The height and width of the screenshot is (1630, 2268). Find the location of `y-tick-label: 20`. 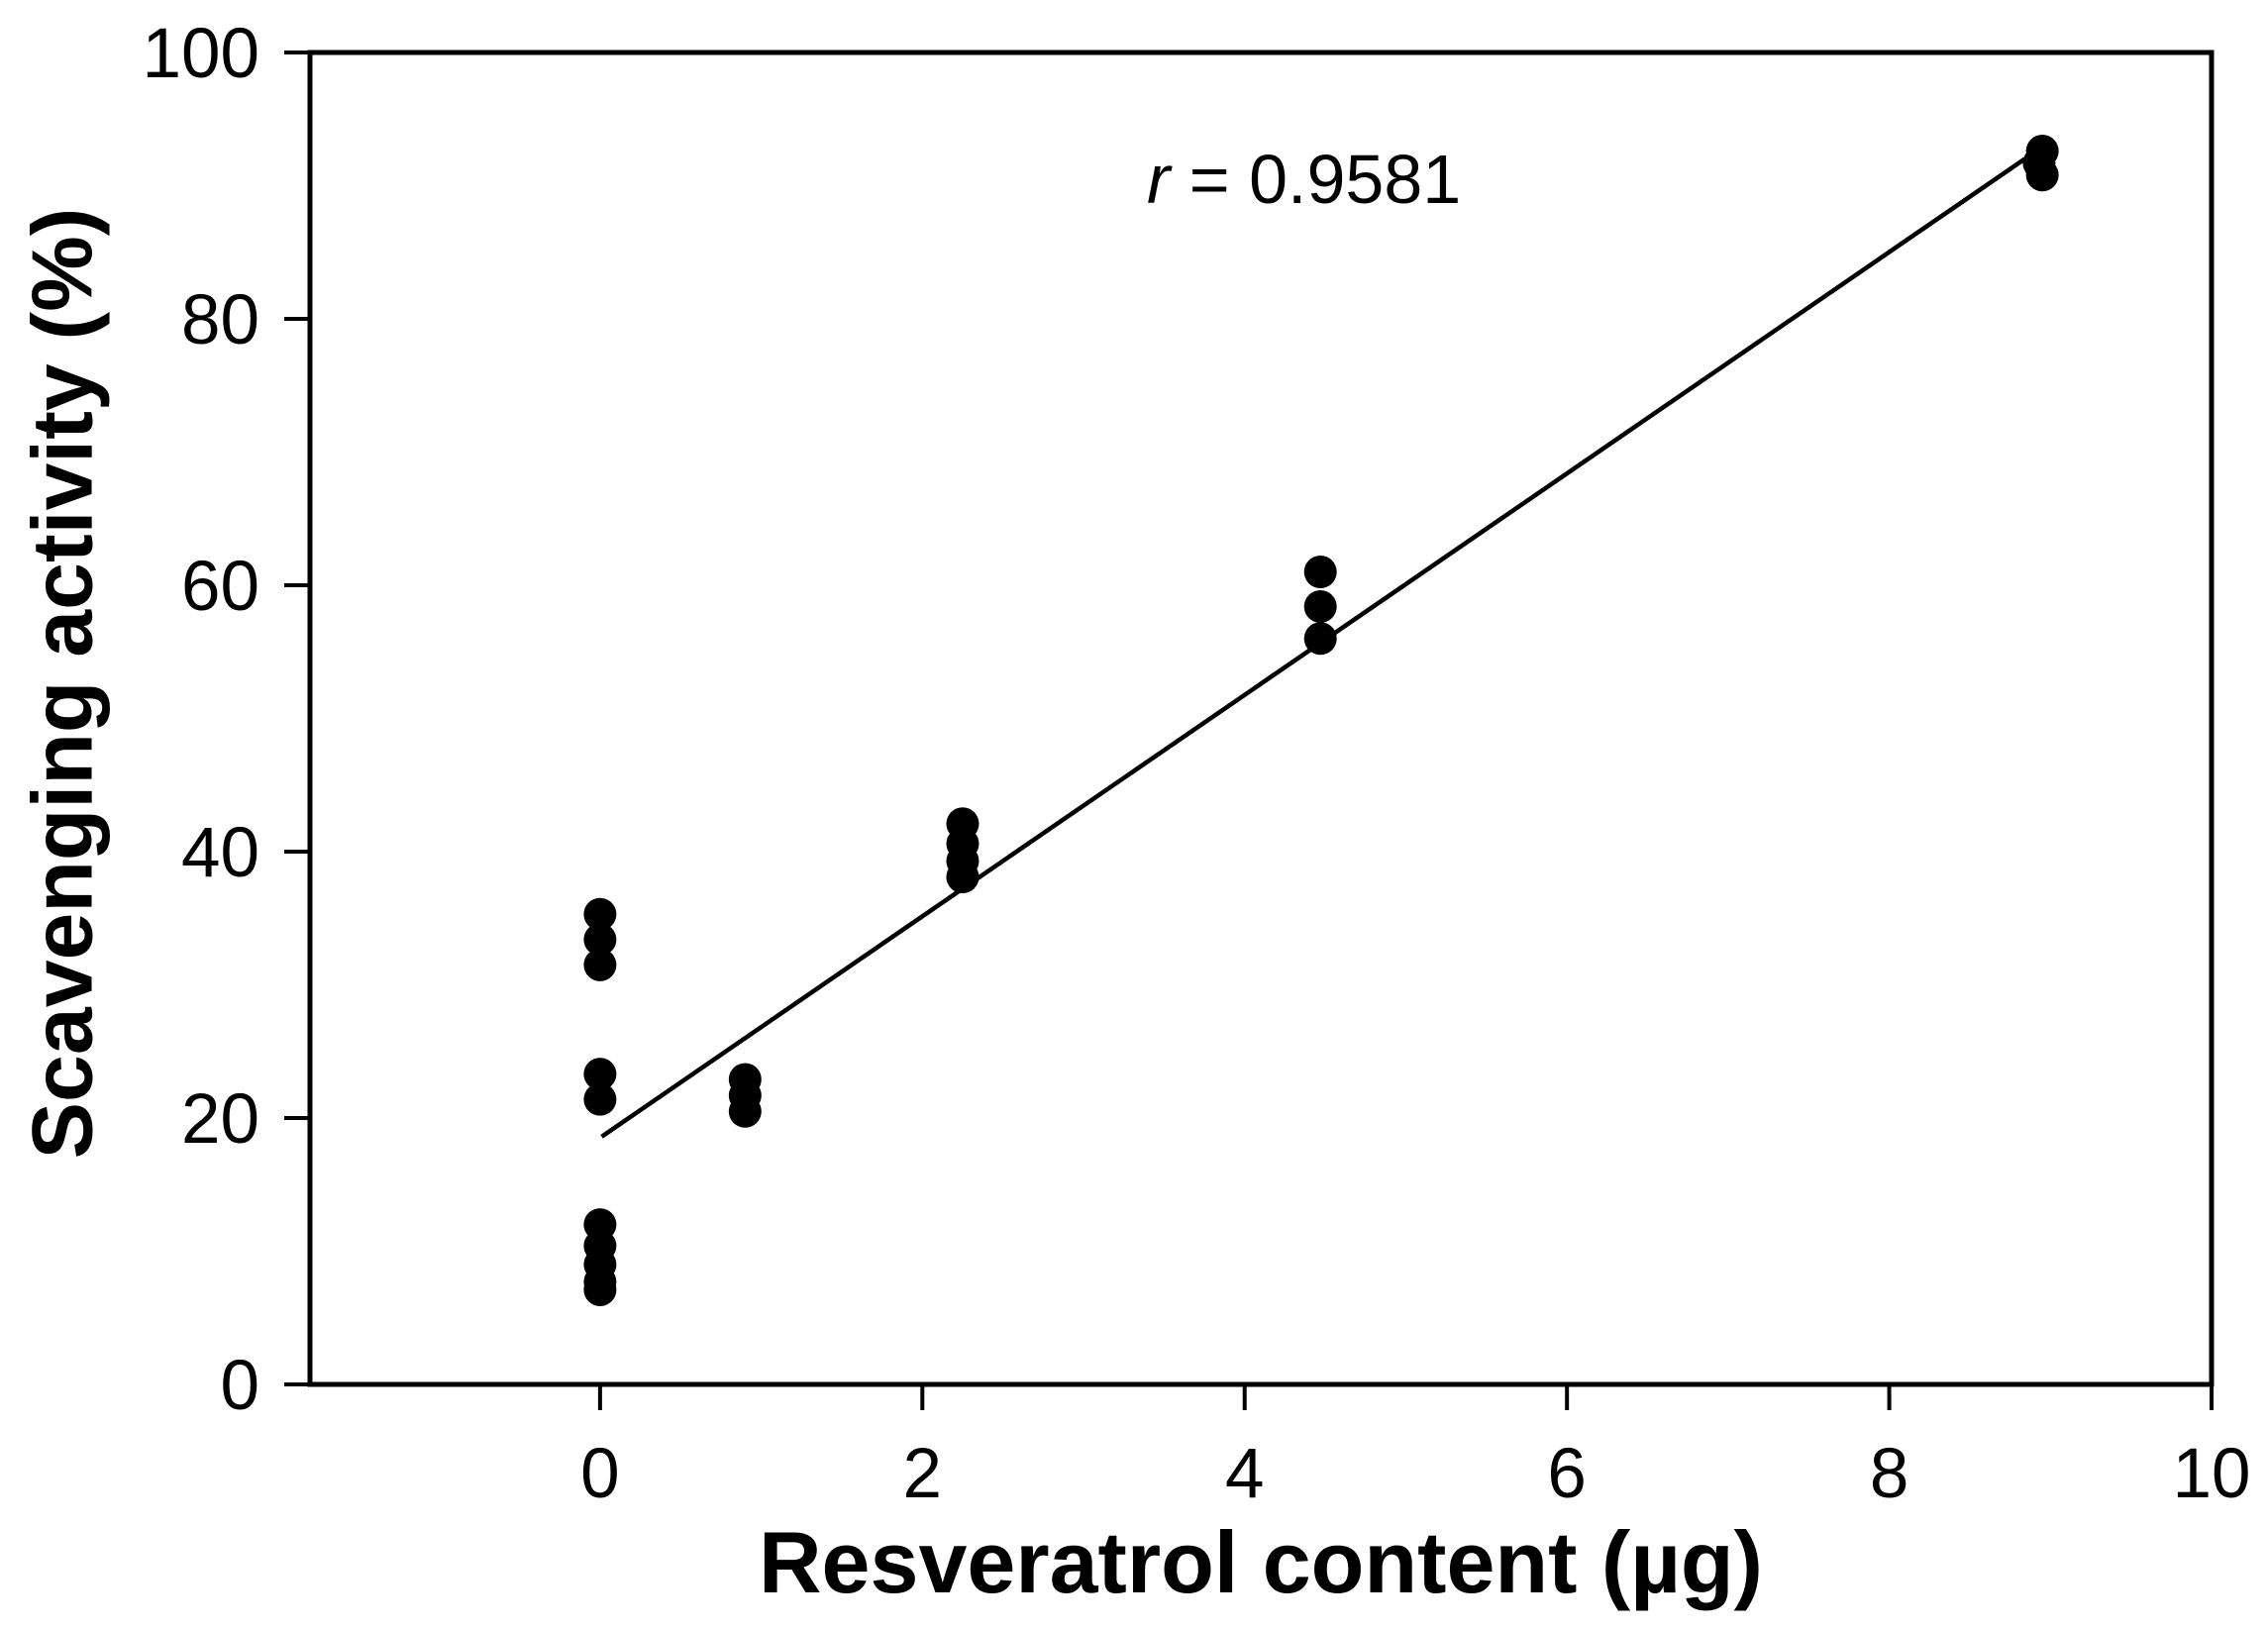

y-tick-label: 20 is located at coordinates (220, 1119).